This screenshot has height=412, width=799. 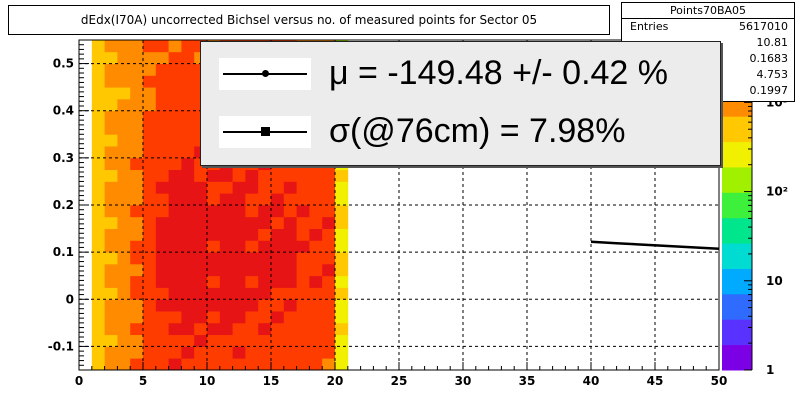 I want to click on y-tick-label: 0, so click(x=70, y=299).